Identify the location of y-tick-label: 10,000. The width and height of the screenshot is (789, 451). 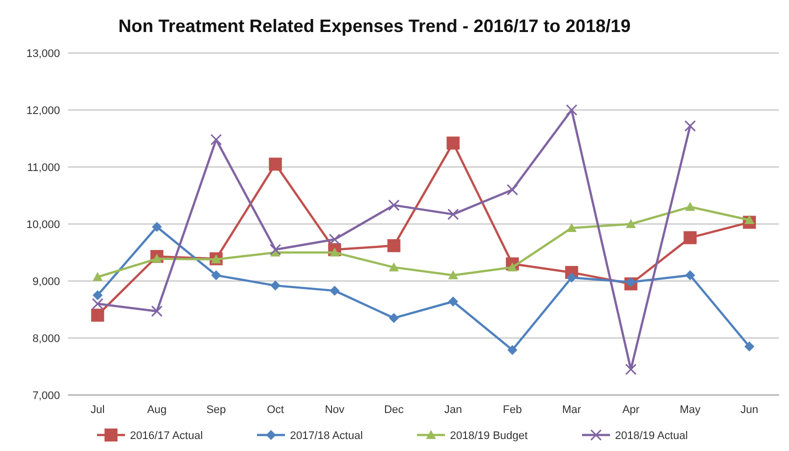
(43, 224).